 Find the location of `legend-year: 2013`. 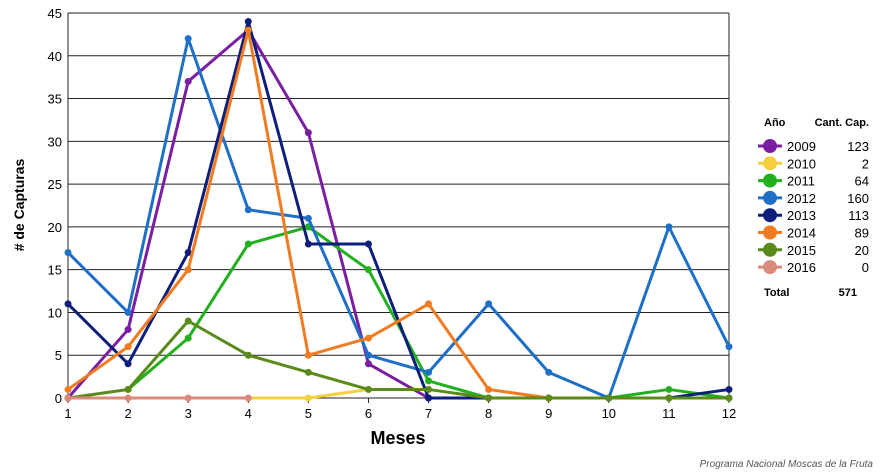

legend-year: 2013 is located at coordinates (801, 215).